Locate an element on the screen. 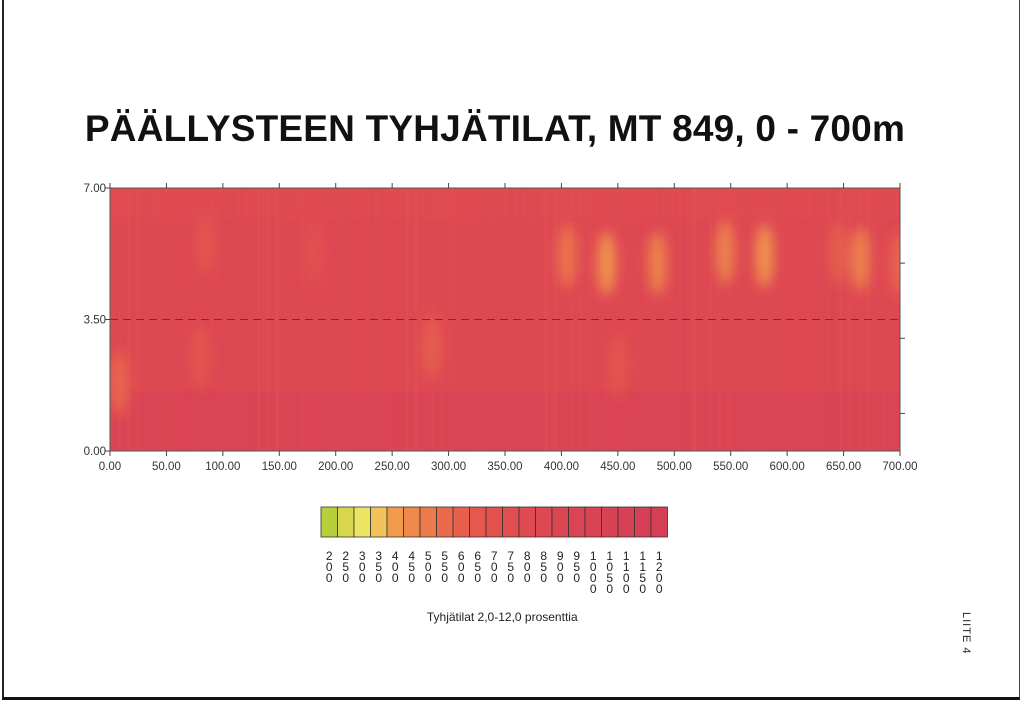 This screenshot has height=705, width=1024. heatmap-band-upper is located at coordinates (505, 203).